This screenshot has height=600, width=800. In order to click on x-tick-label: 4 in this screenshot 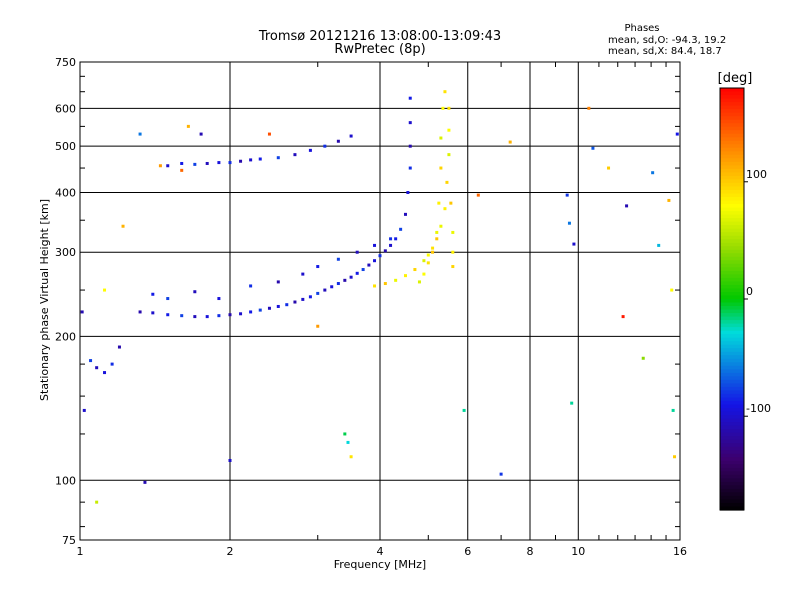, I will do `click(380, 551)`.